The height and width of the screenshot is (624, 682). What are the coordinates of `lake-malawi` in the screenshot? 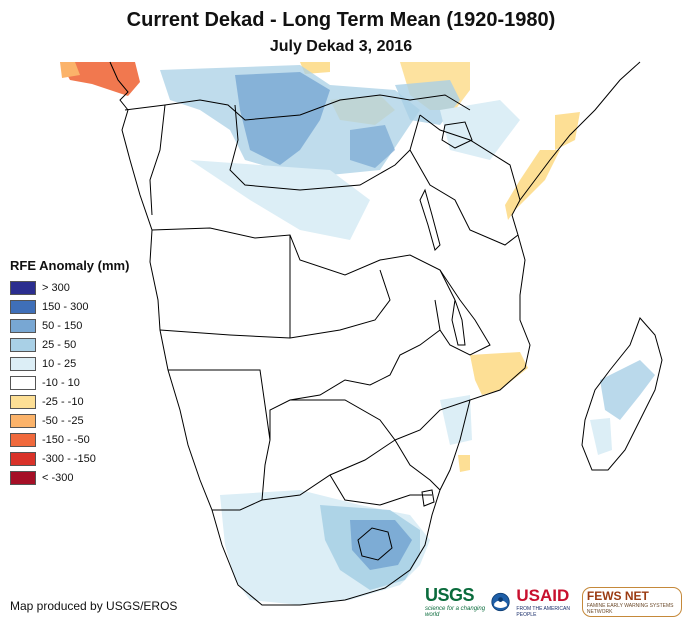 It's located at (458, 322).